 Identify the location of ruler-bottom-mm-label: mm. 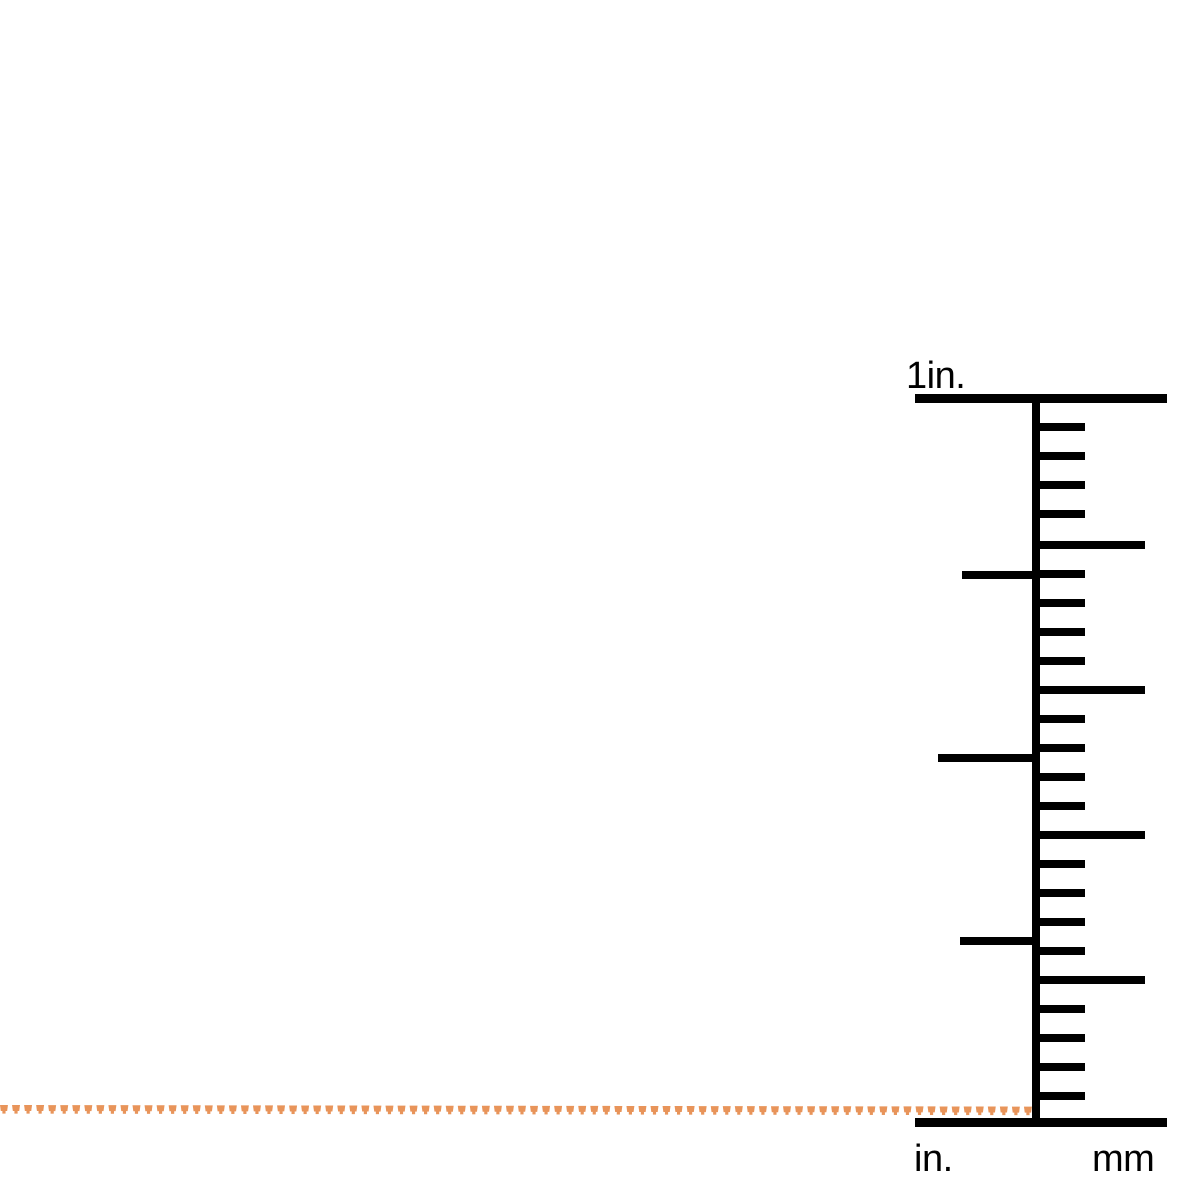
(1123, 1159).